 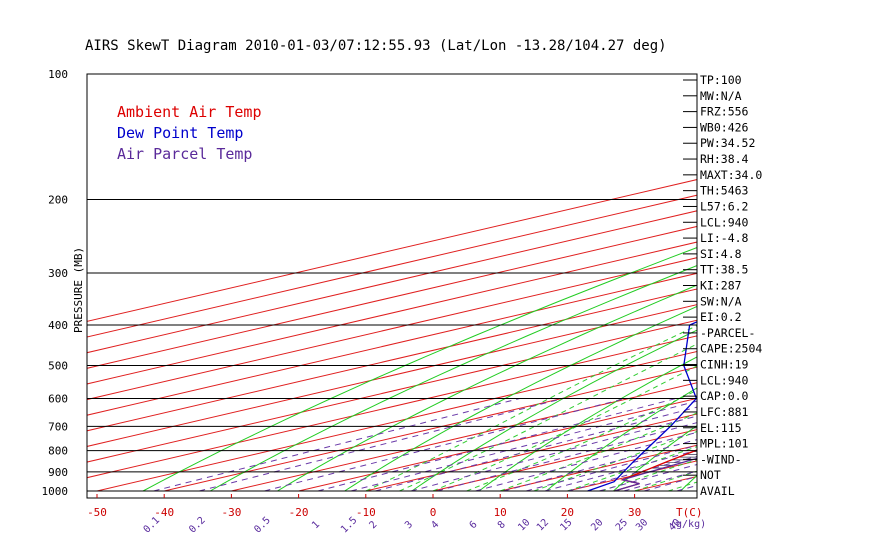 What do you see at coordinates (231, 512) in the screenshot?
I see `bottom-tick-label: -30` at bounding box center [231, 512].